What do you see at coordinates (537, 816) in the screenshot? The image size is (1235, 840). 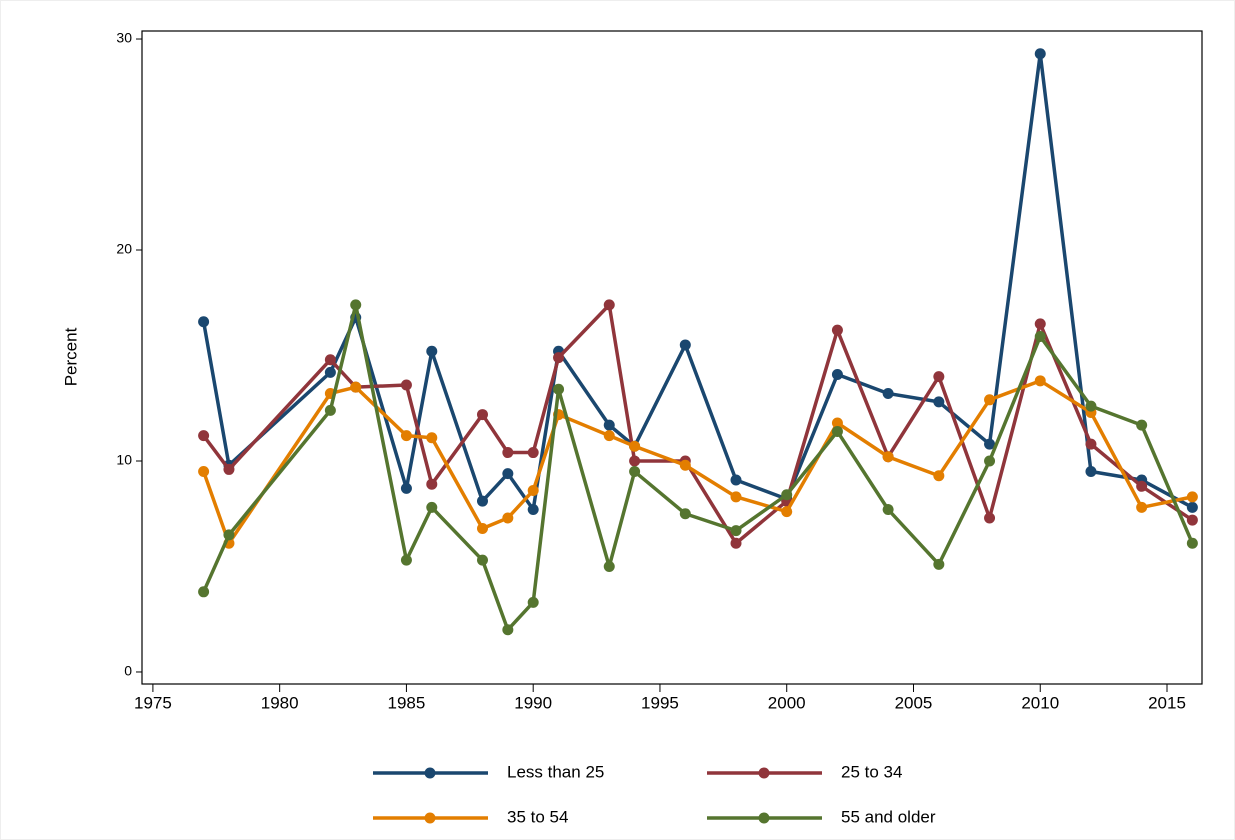 I see `legend-label: 35 to 54` at bounding box center [537, 816].